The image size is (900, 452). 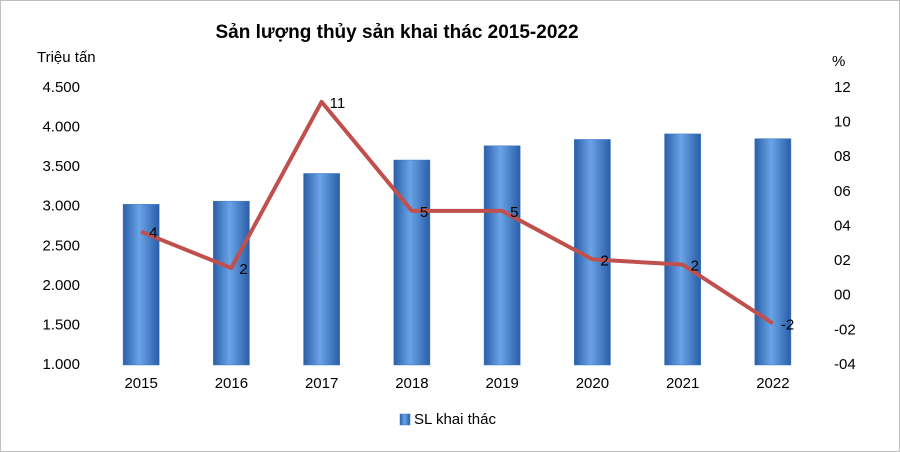 What do you see at coordinates (231, 383) in the screenshot?
I see `x-tick-label: 2016` at bounding box center [231, 383].